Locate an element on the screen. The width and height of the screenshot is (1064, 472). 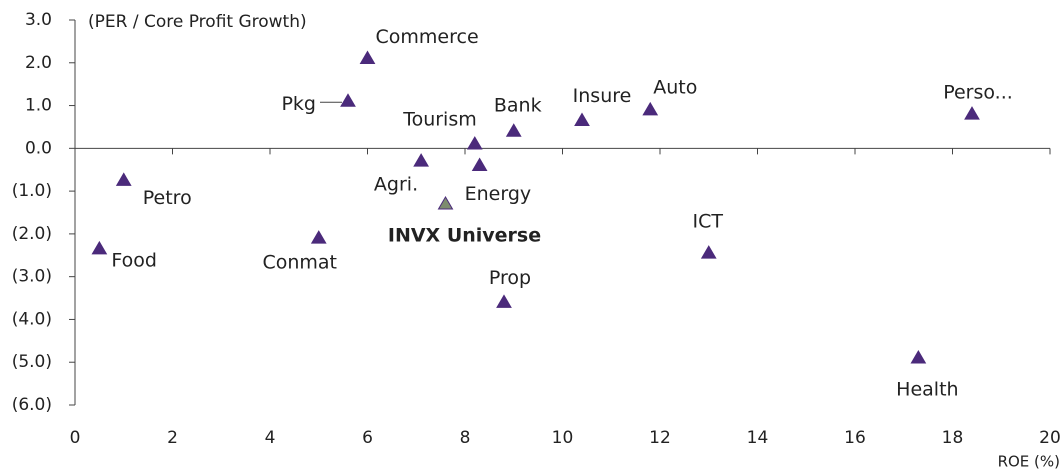
x-tick-label: 8 is located at coordinates (465, 438).